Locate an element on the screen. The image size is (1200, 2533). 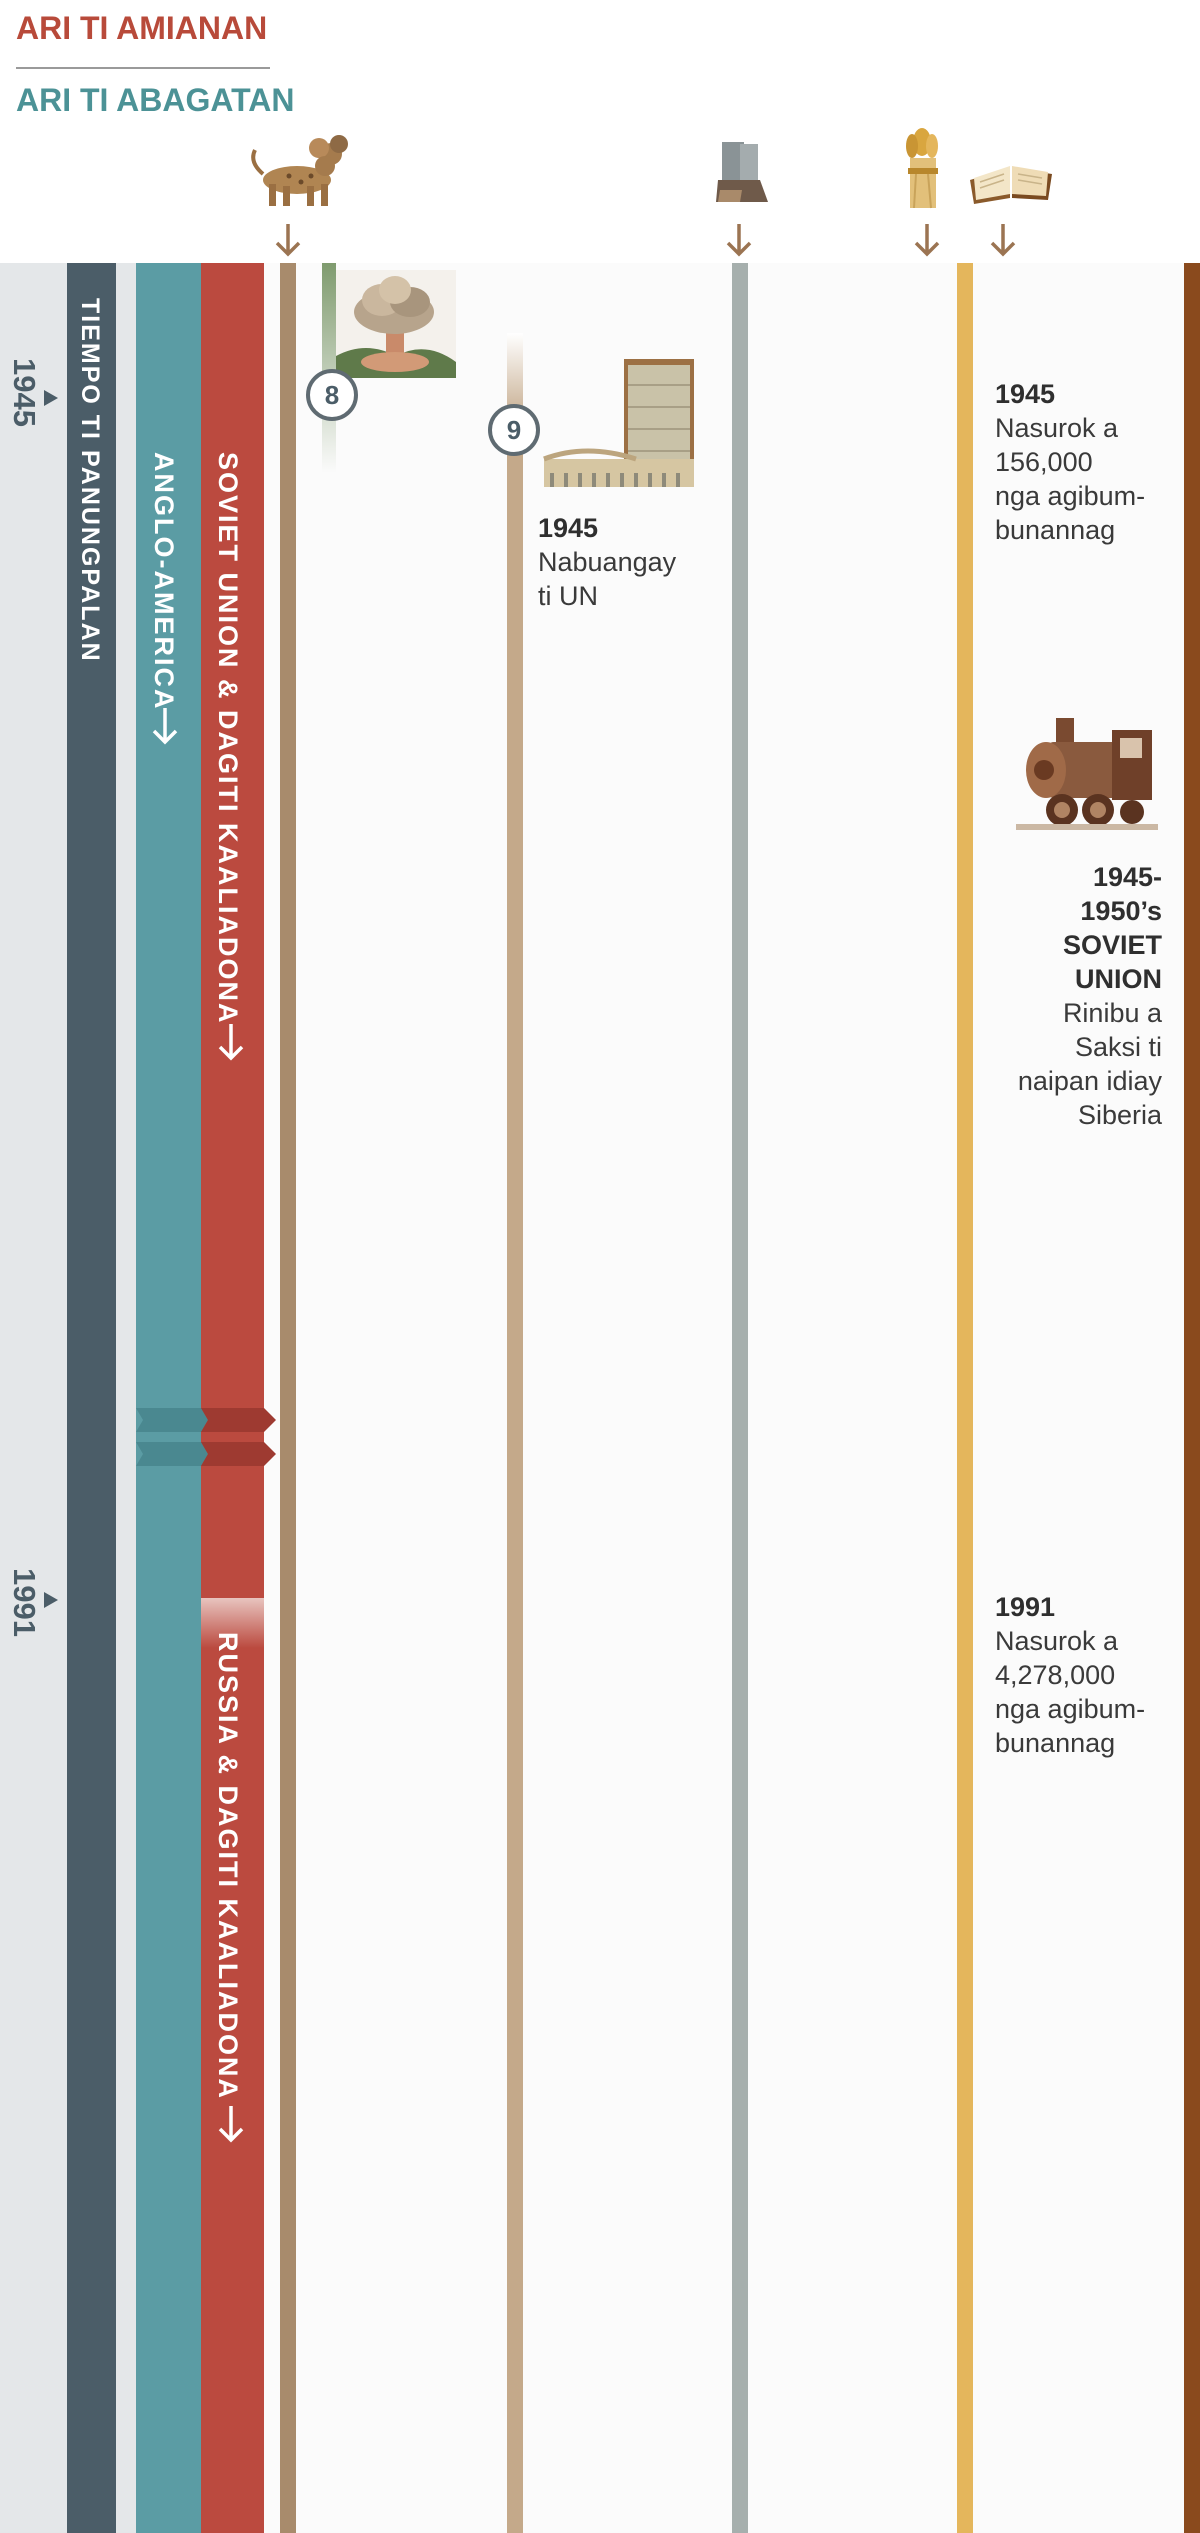
growth-1945-line4: bunannag is located at coordinates (1055, 530).